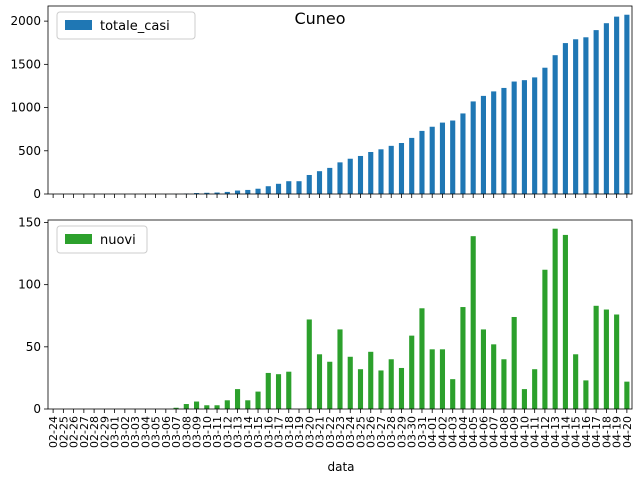  What do you see at coordinates (596, 432) in the screenshot?
I see `x-tick-label: 04-17` at bounding box center [596, 432].